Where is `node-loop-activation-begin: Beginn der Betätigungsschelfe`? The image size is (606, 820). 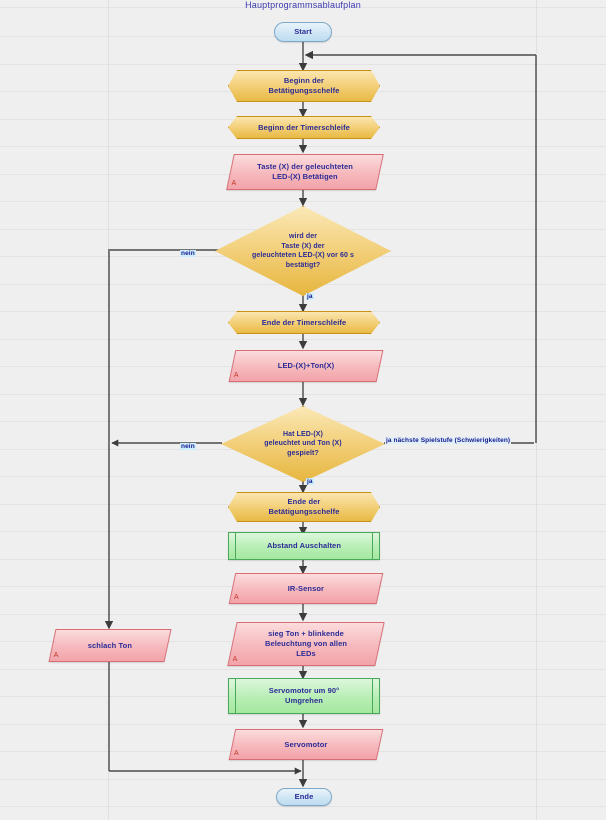 node-loop-activation-begin: Beginn der Betätigungsschelfe is located at coordinates (304, 86).